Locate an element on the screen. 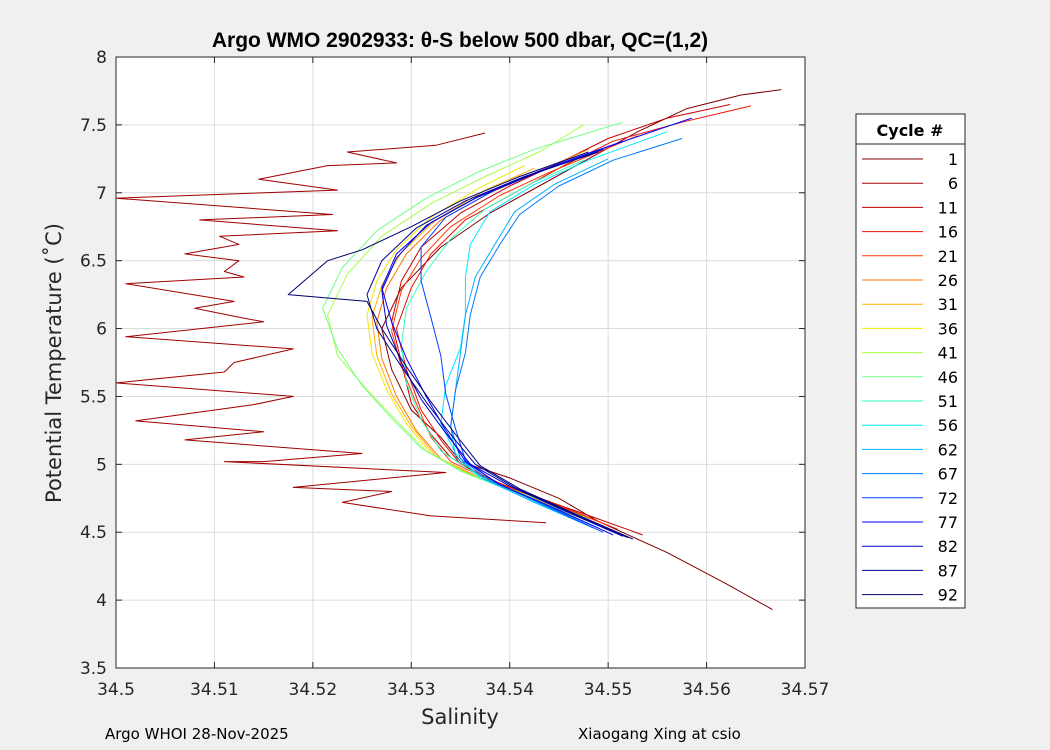  legend-box is located at coordinates (910, 361).